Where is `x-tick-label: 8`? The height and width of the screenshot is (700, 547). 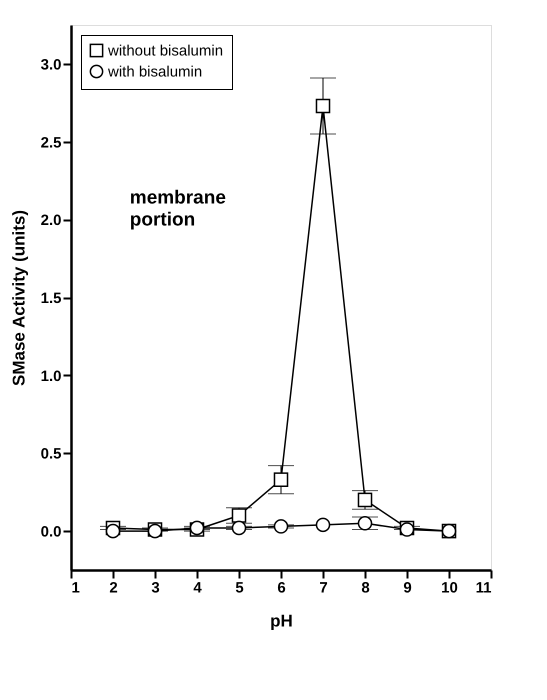
x-tick-label: 8 is located at coordinates (365, 588).